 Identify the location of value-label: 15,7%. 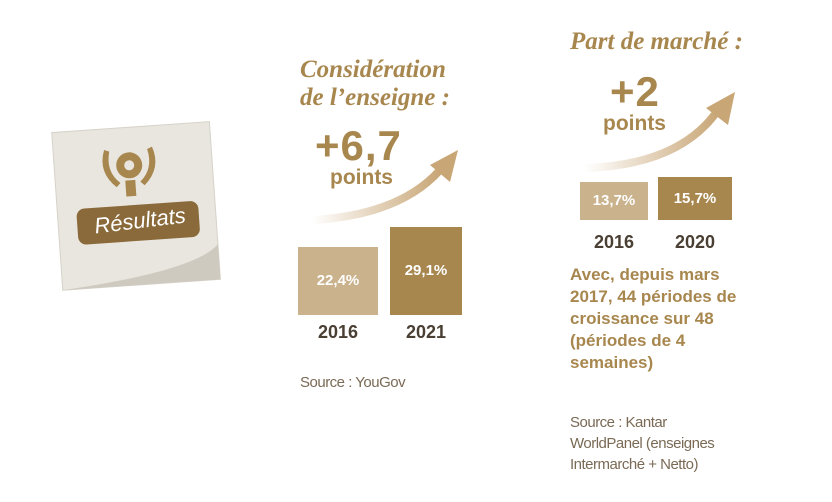
(695, 198).